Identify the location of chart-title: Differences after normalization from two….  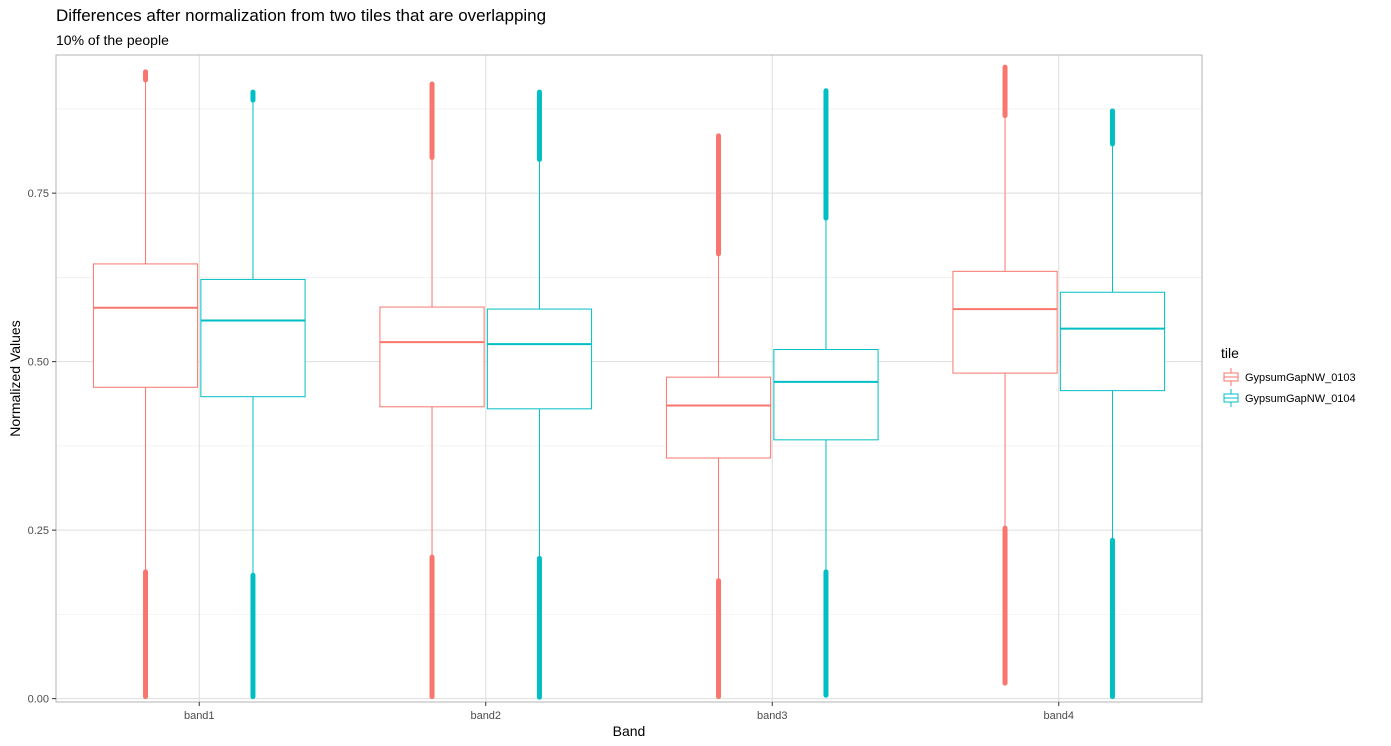
(301, 15).